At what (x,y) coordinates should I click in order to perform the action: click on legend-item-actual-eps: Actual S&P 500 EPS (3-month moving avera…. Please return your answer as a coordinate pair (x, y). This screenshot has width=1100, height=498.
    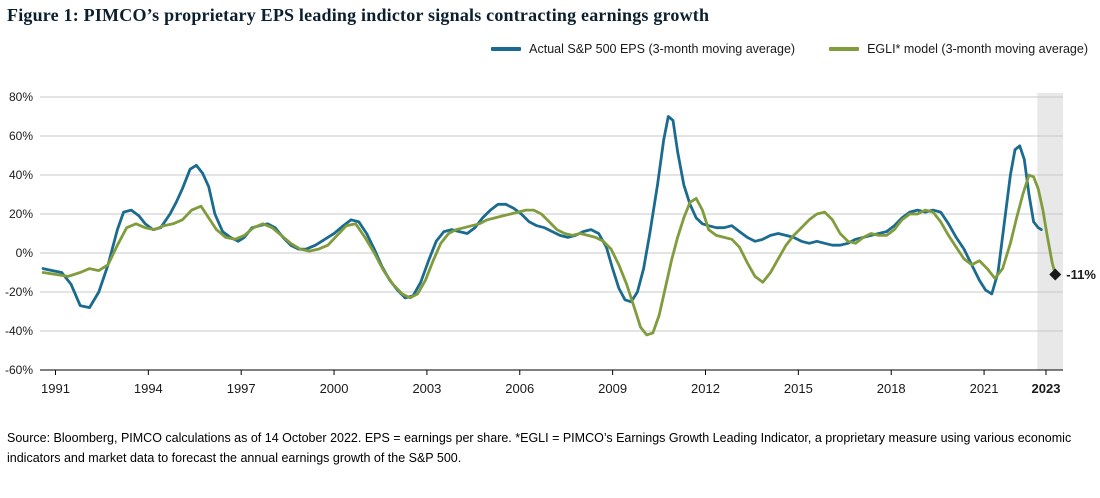
    Looking at the image, I should click on (643, 49).